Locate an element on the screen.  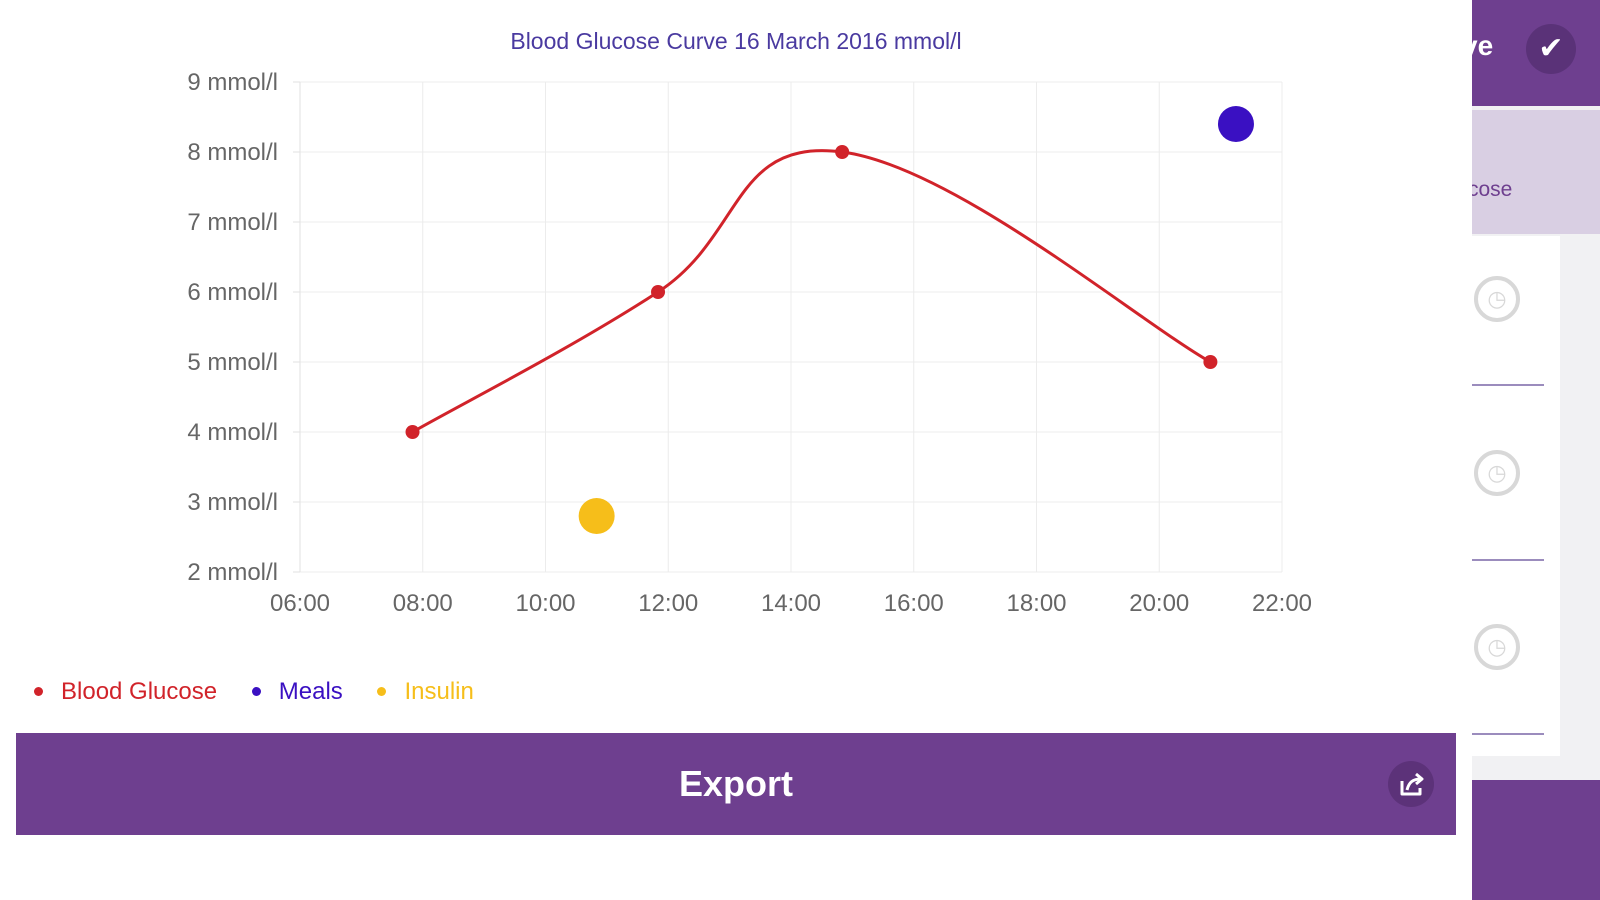
x-tick-label: 20:00 is located at coordinates (1159, 603).